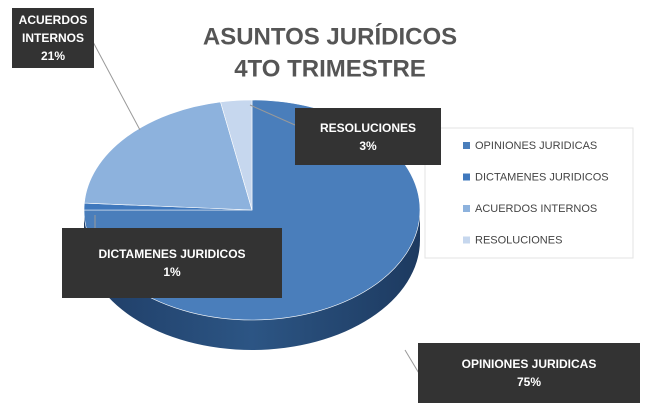  I want to click on data-label-text: 1%, so click(172, 272).